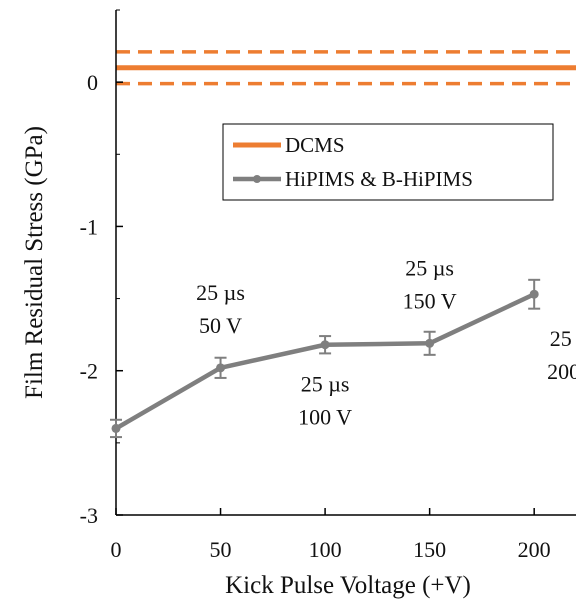 The image size is (576, 604). Describe the element at coordinates (325, 549) in the screenshot. I see `x-tick-label: 100` at that location.